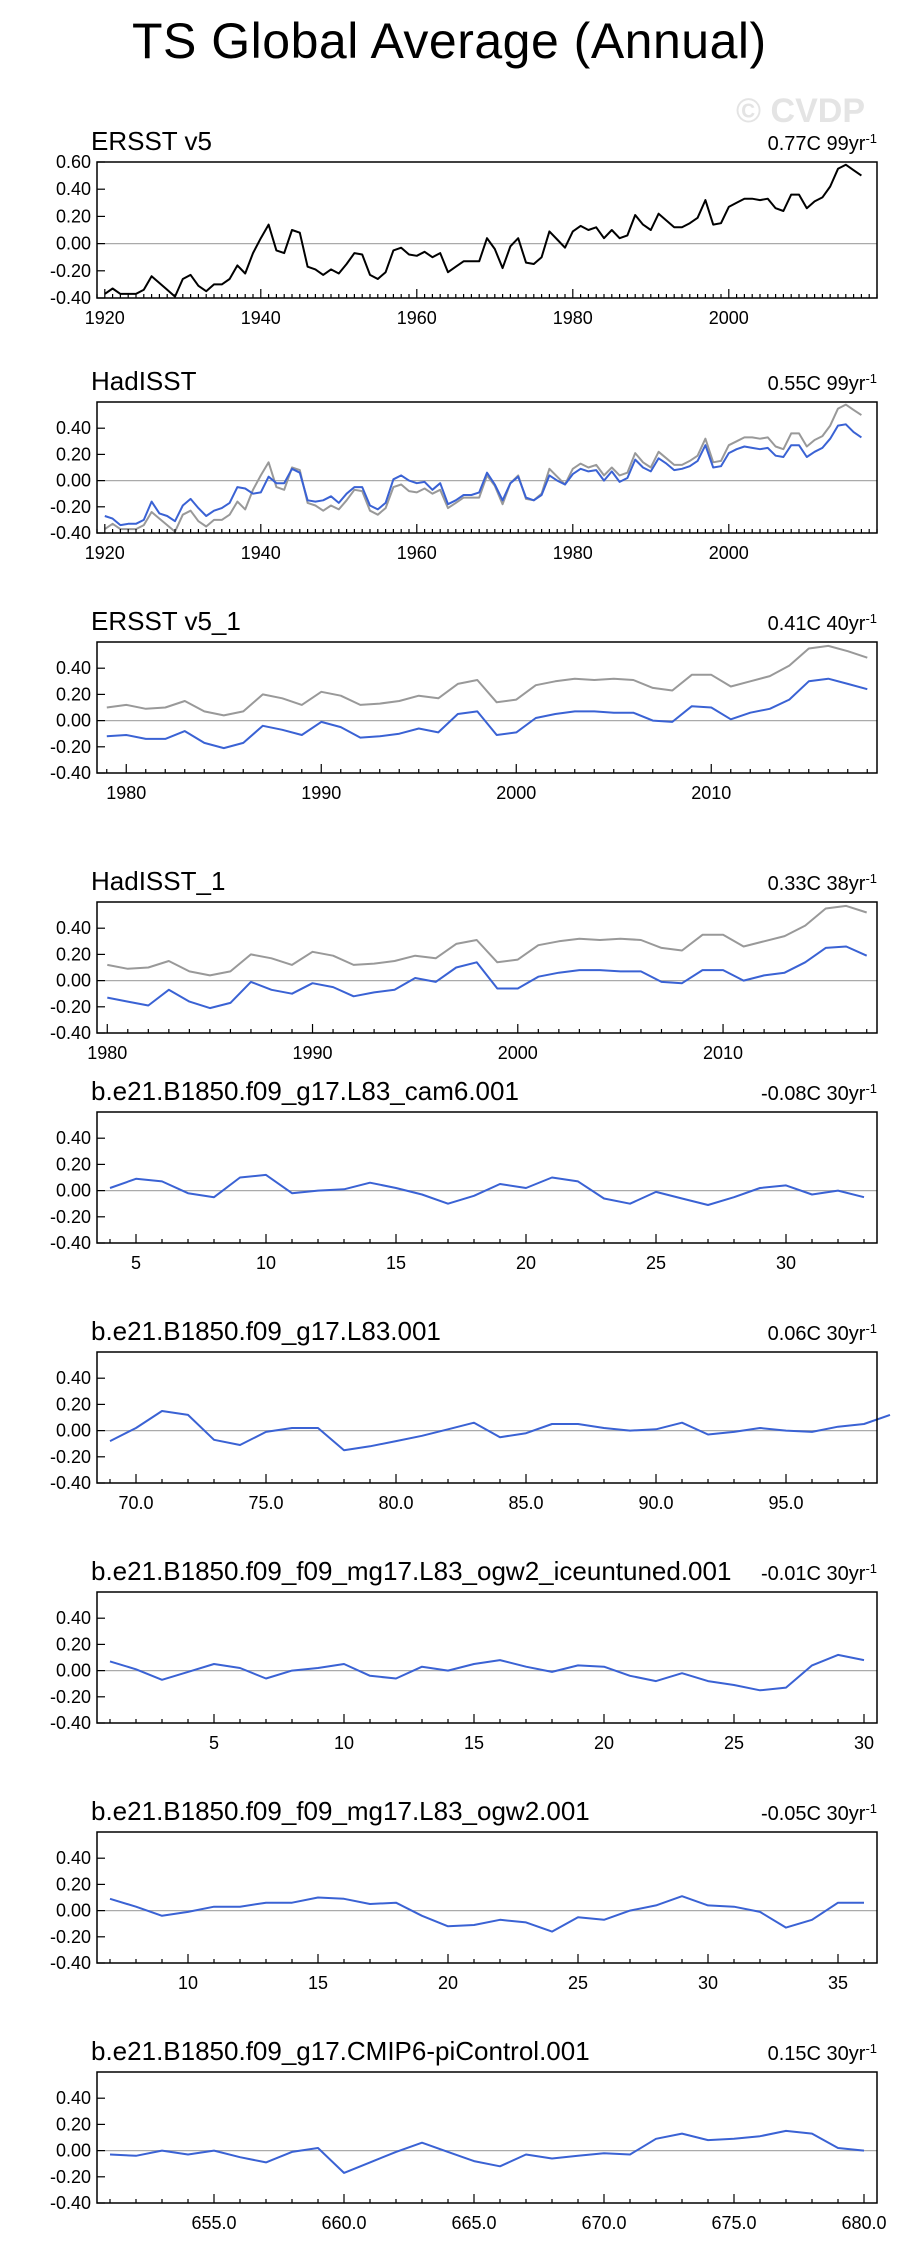 Image resolution: width=907 pixels, height=2263 pixels. Describe the element at coordinates (525, 1503) in the screenshot. I see `x-tick-label: 85.0` at that location.